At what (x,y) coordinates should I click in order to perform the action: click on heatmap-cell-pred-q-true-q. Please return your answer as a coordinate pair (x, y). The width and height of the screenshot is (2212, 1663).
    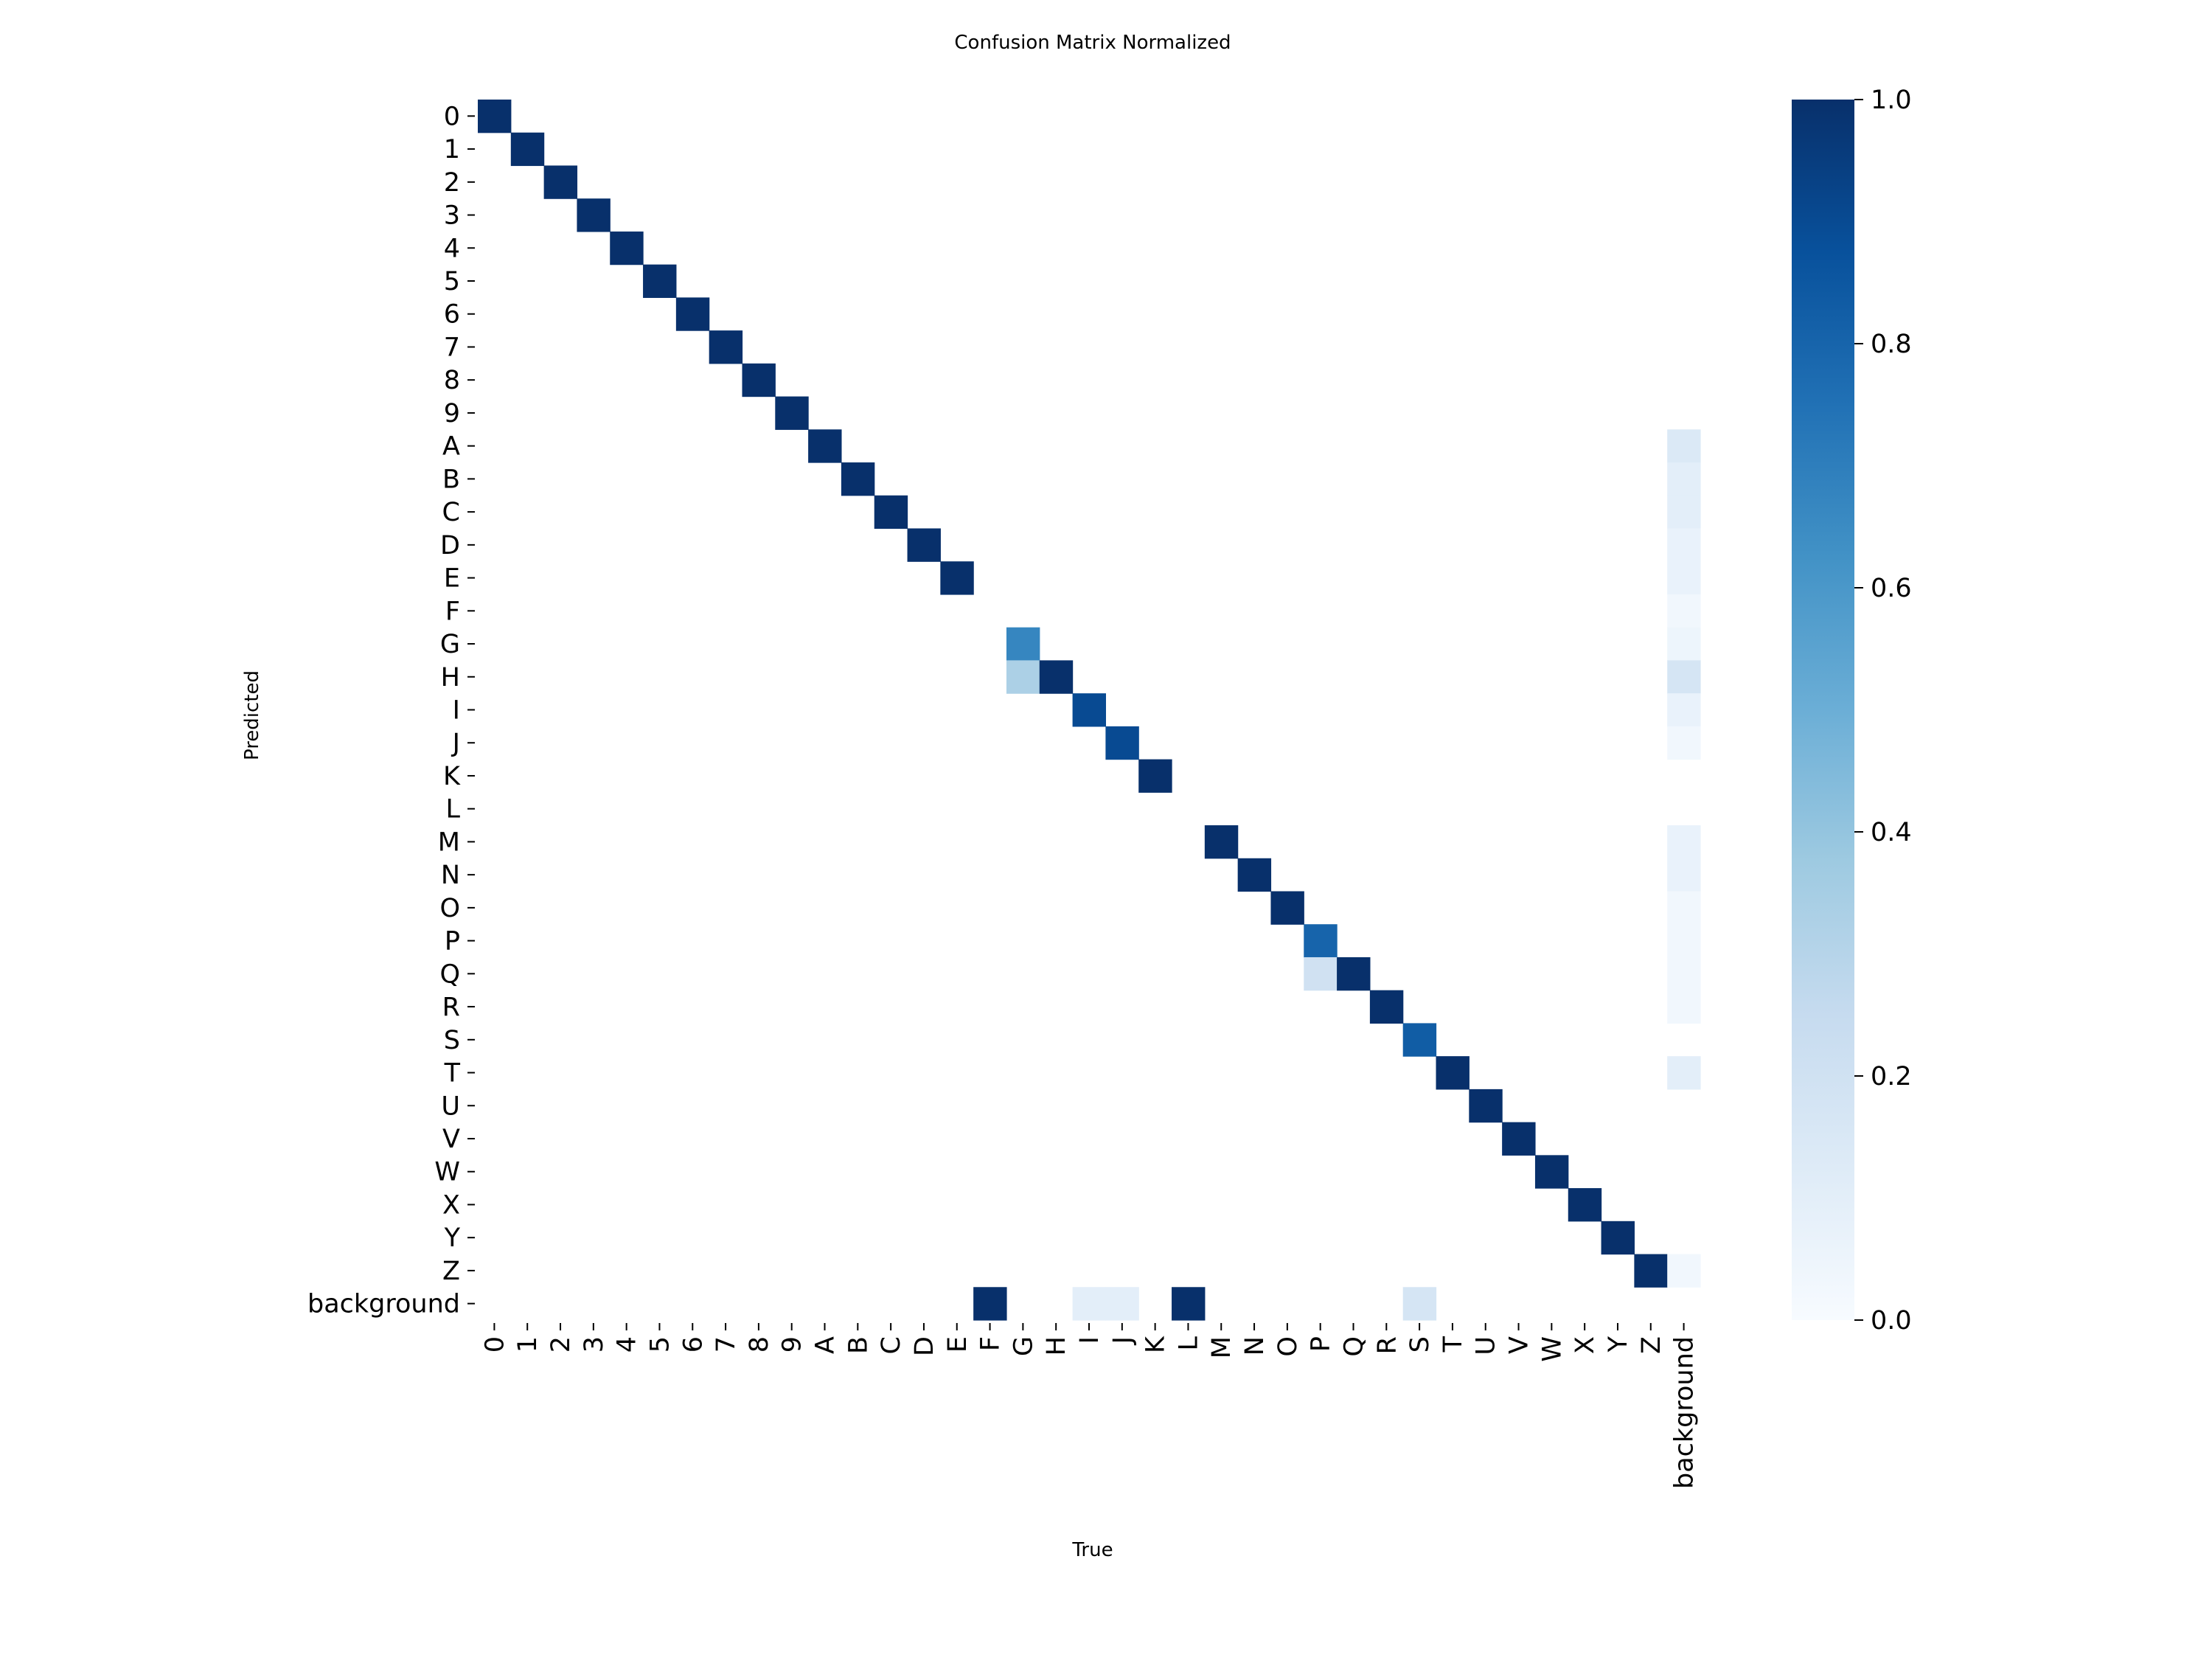
    Looking at the image, I should click on (1354, 974).